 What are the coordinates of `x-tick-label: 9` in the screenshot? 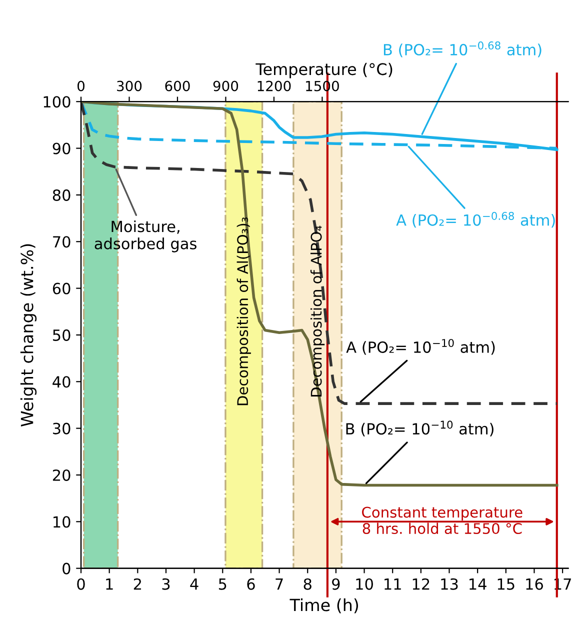 It's located at (336, 584).